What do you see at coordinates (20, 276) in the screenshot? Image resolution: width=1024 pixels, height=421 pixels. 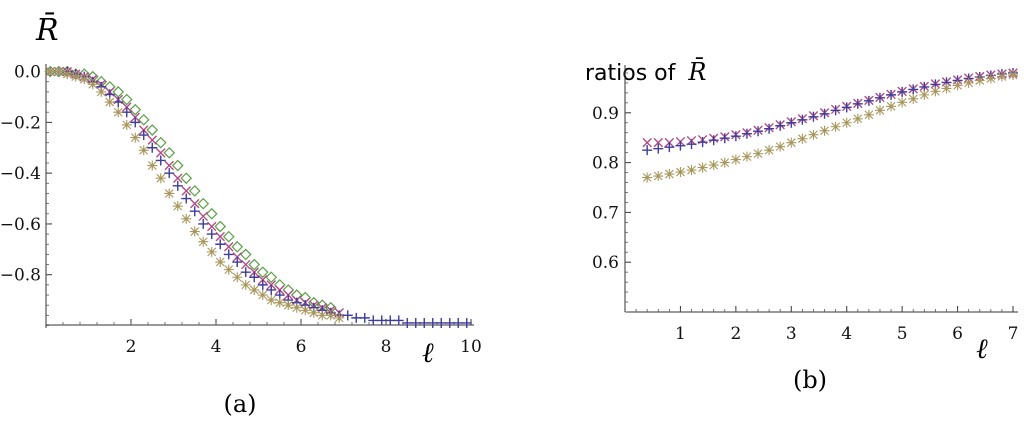 I see `y-tick-label: −0.8` at bounding box center [20, 276].